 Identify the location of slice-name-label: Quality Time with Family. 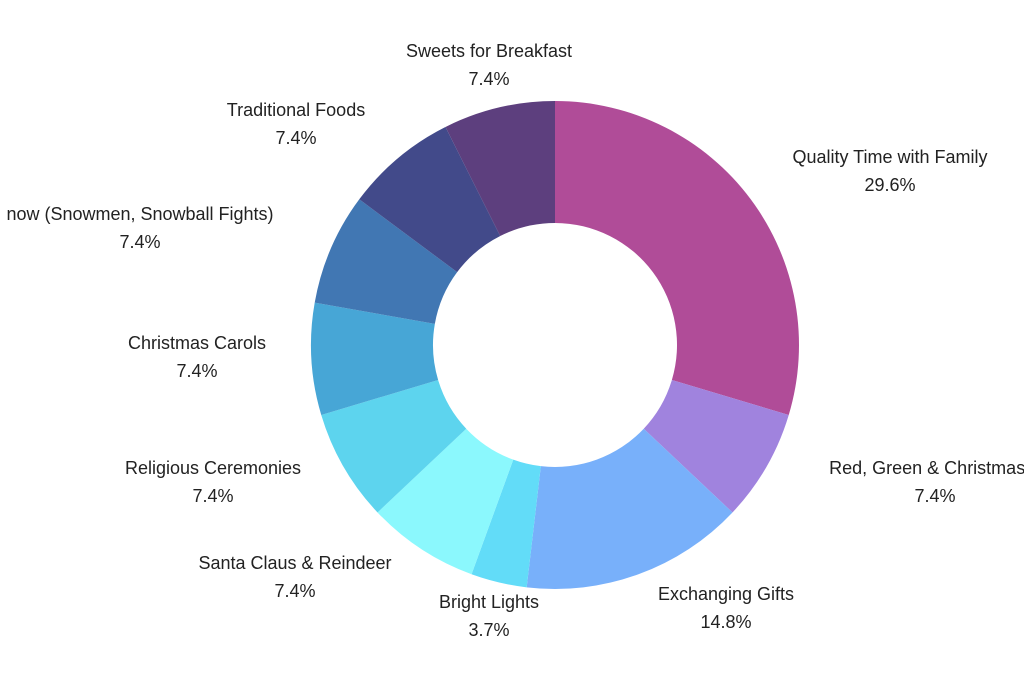
(889, 157).